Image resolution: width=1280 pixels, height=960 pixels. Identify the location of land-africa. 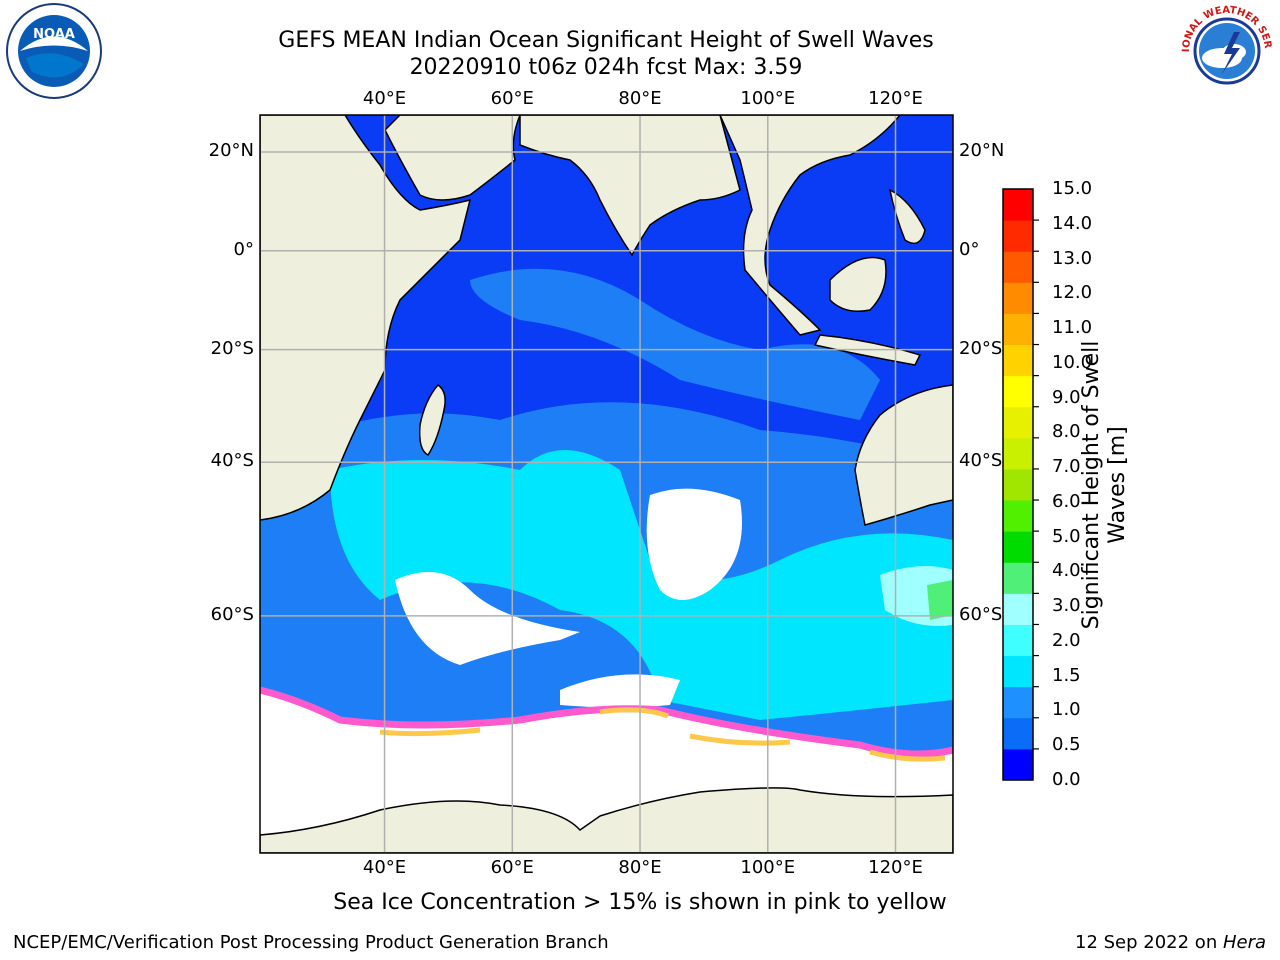
(366, 318).